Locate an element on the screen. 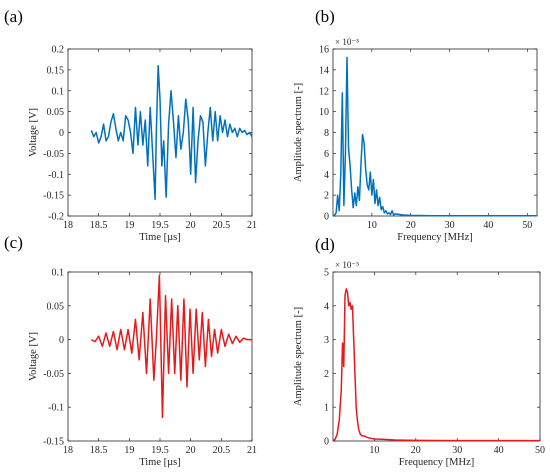 Image resolution: width=550 pixels, height=473 pixels. series-line-d is located at coordinates (436, 365).